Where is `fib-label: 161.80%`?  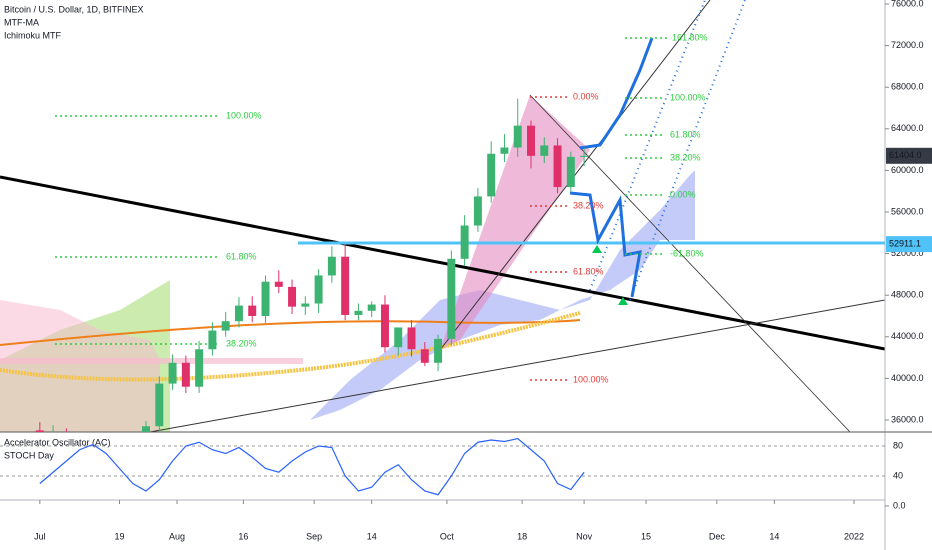
fib-label: 161.80% is located at coordinates (690, 37).